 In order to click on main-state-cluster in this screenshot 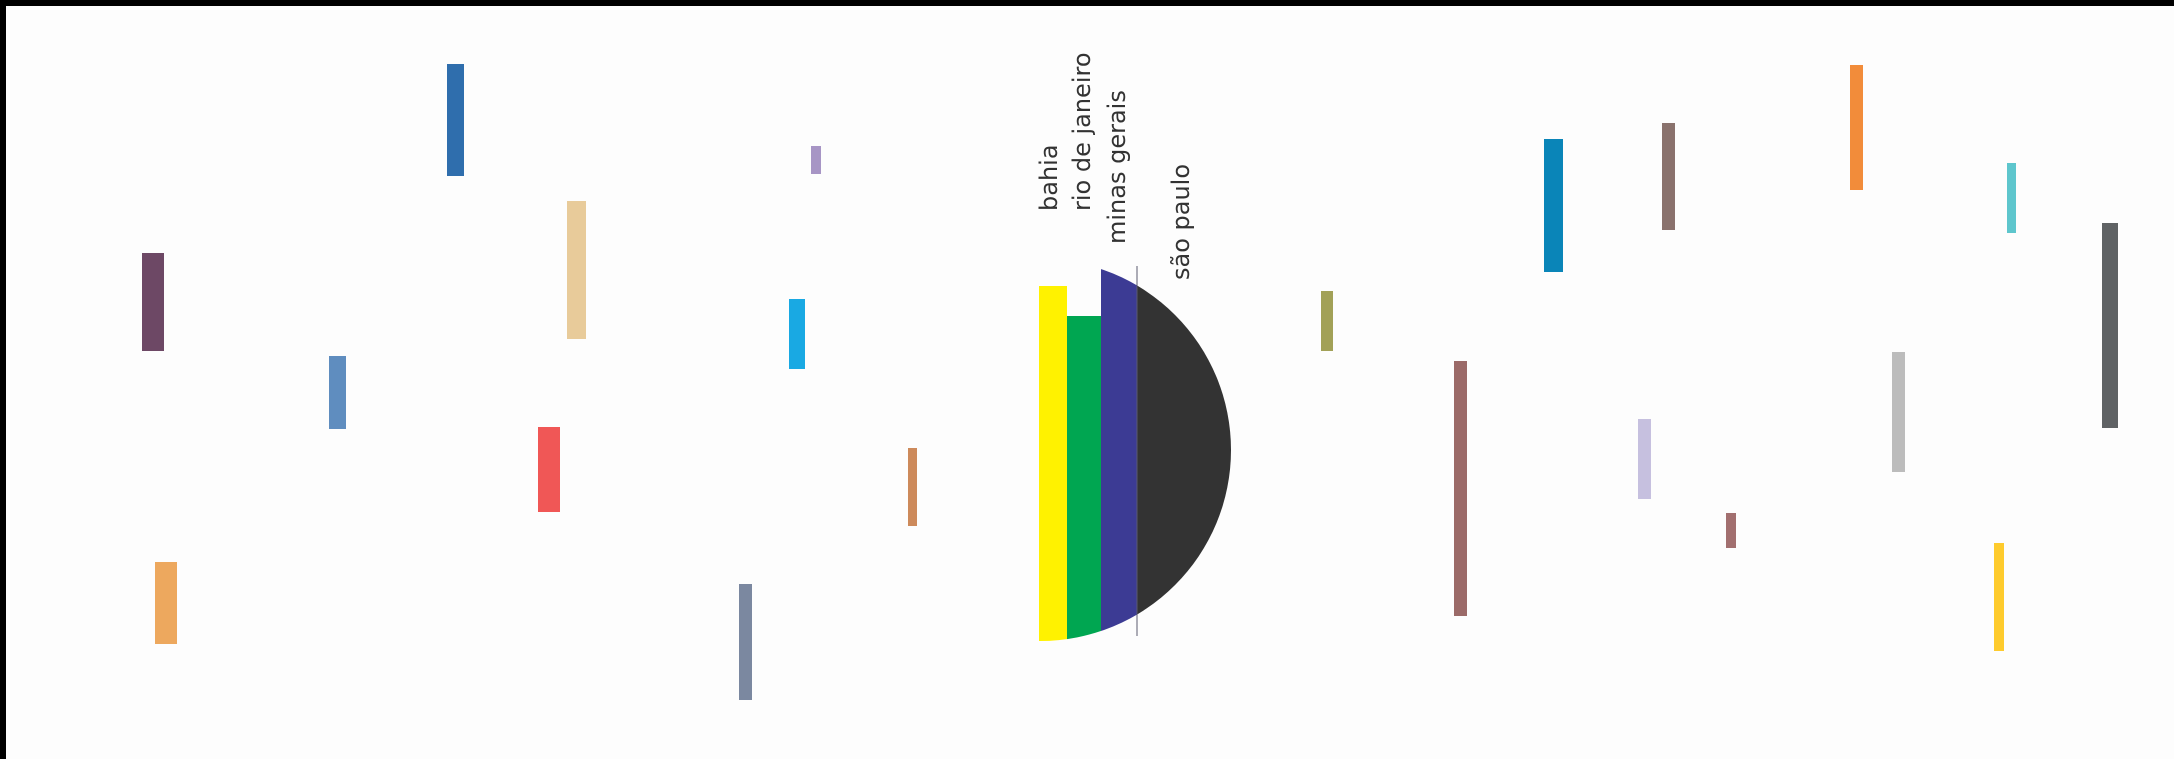, I will do `click(1135, 450)`.